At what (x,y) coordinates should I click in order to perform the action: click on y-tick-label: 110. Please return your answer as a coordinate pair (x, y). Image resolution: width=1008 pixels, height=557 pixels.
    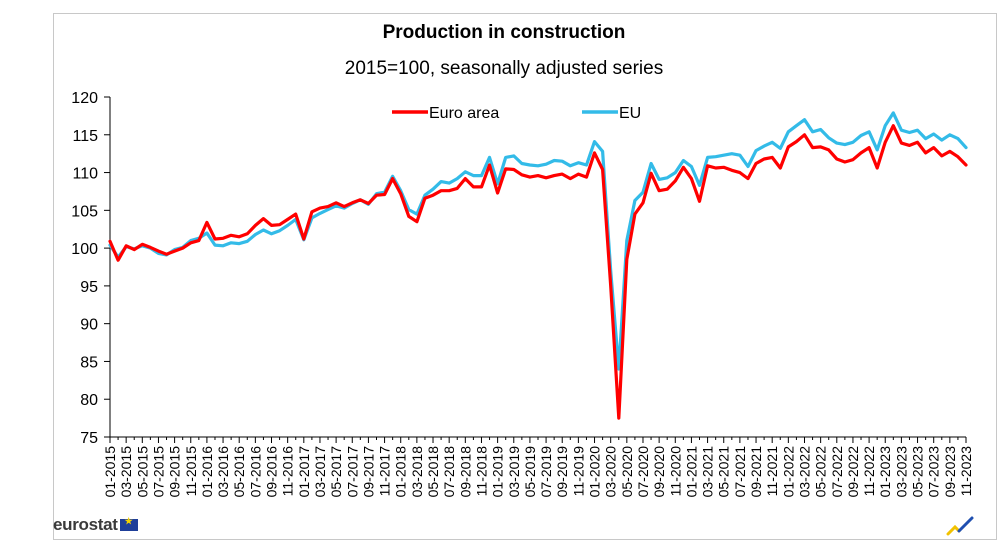
    Looking at the image, I should click on (85, 174).